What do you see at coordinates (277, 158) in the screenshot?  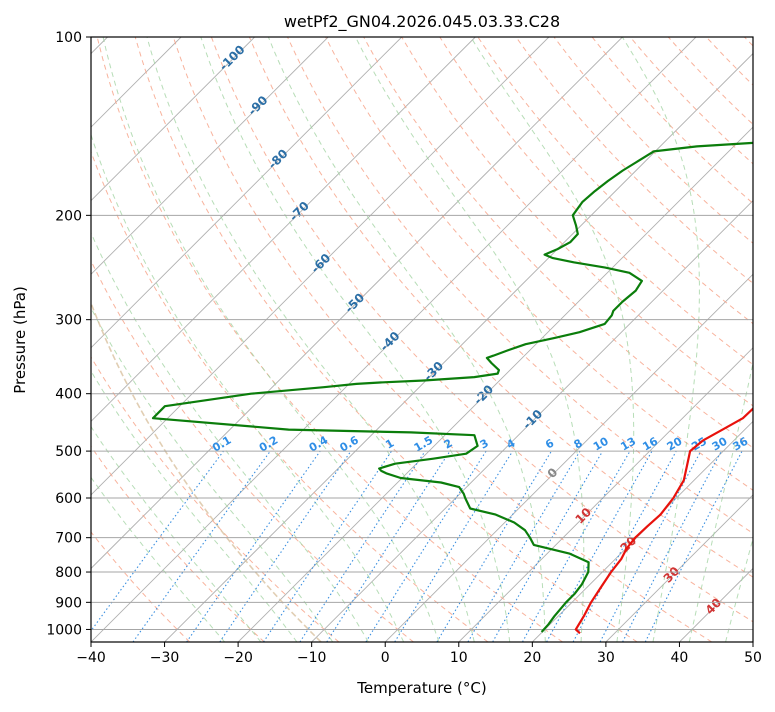 I see `isotherm-label: -80` at bounding box center [277, 158].